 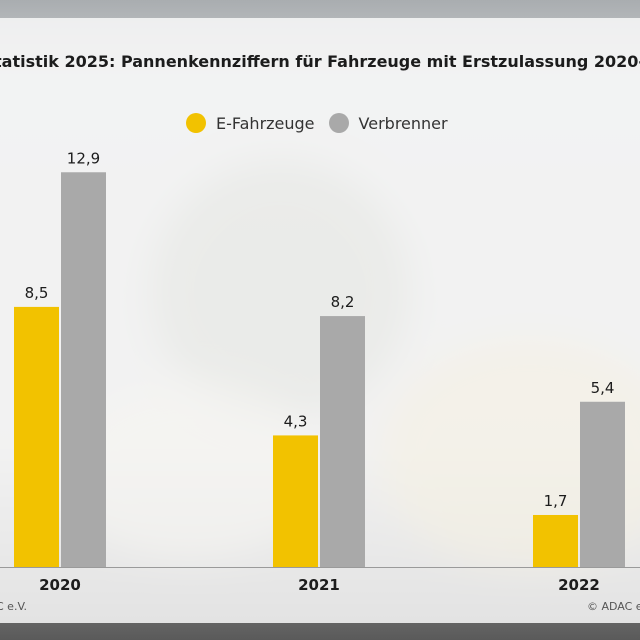 I want to click on data-label-verbrenner-2022: 5,4, so click(x=603, y=388).